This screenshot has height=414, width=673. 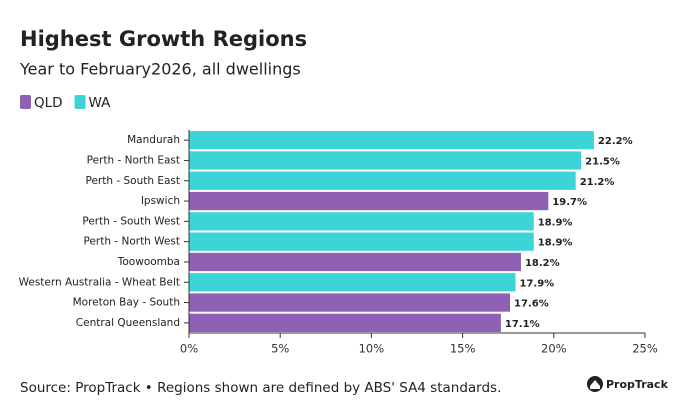 I want to click on value-label: 22.2%, so click(x=615, y=141).